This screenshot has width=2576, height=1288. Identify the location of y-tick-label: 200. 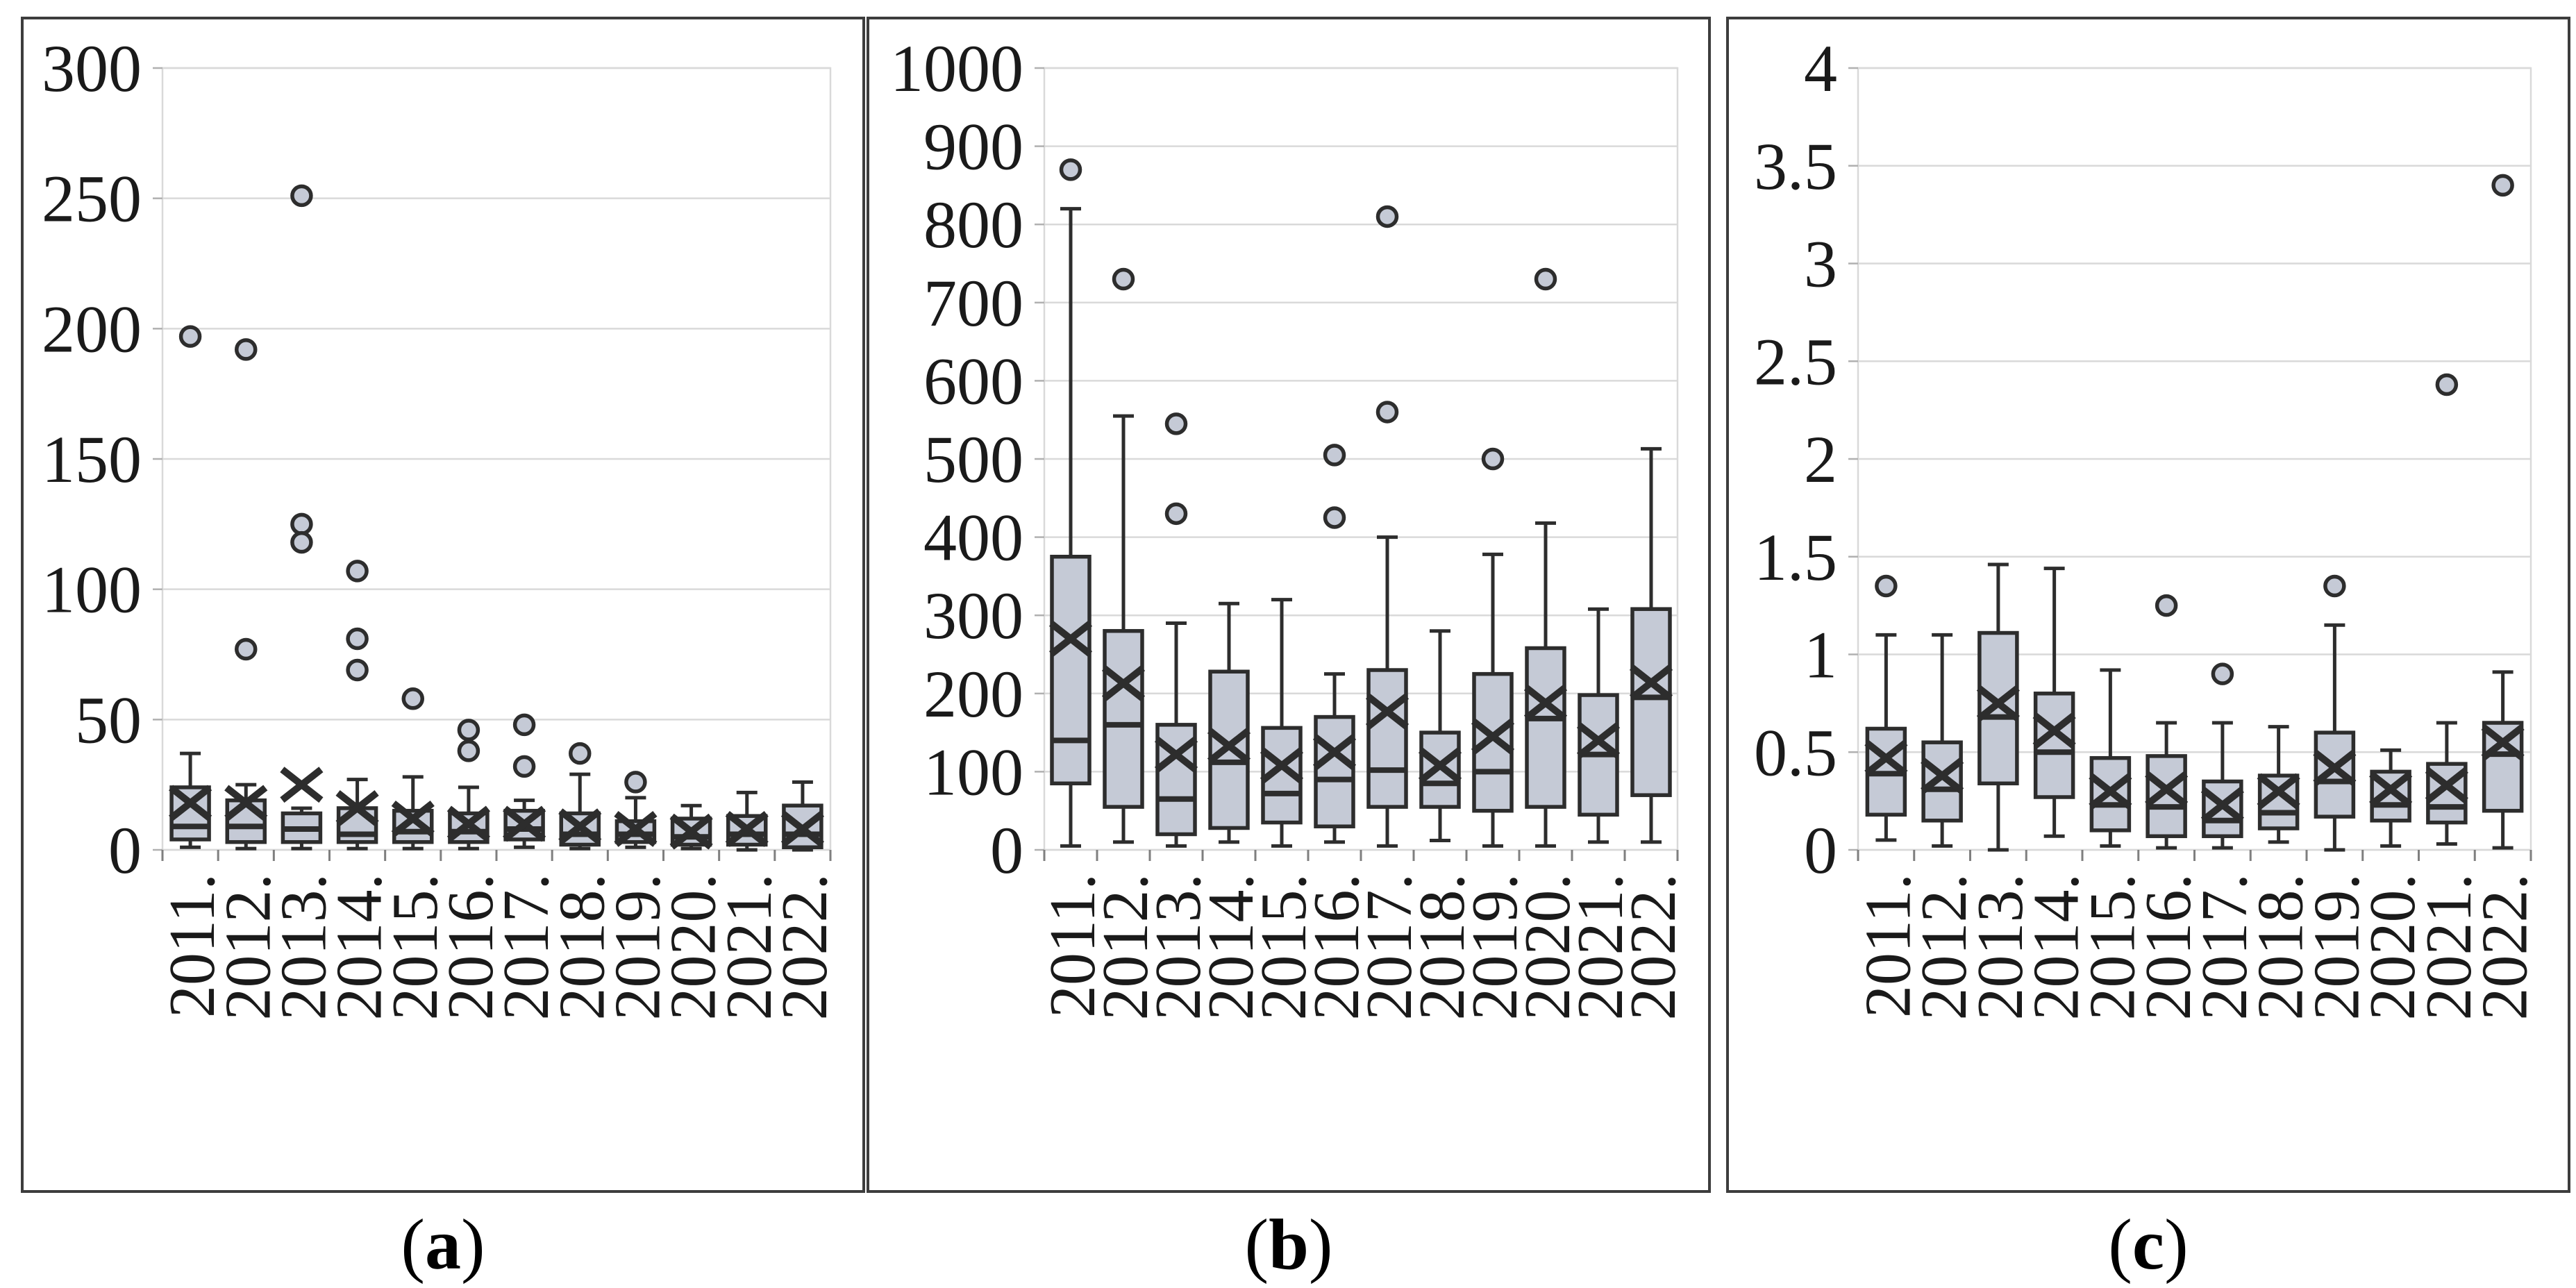
(92, 329).